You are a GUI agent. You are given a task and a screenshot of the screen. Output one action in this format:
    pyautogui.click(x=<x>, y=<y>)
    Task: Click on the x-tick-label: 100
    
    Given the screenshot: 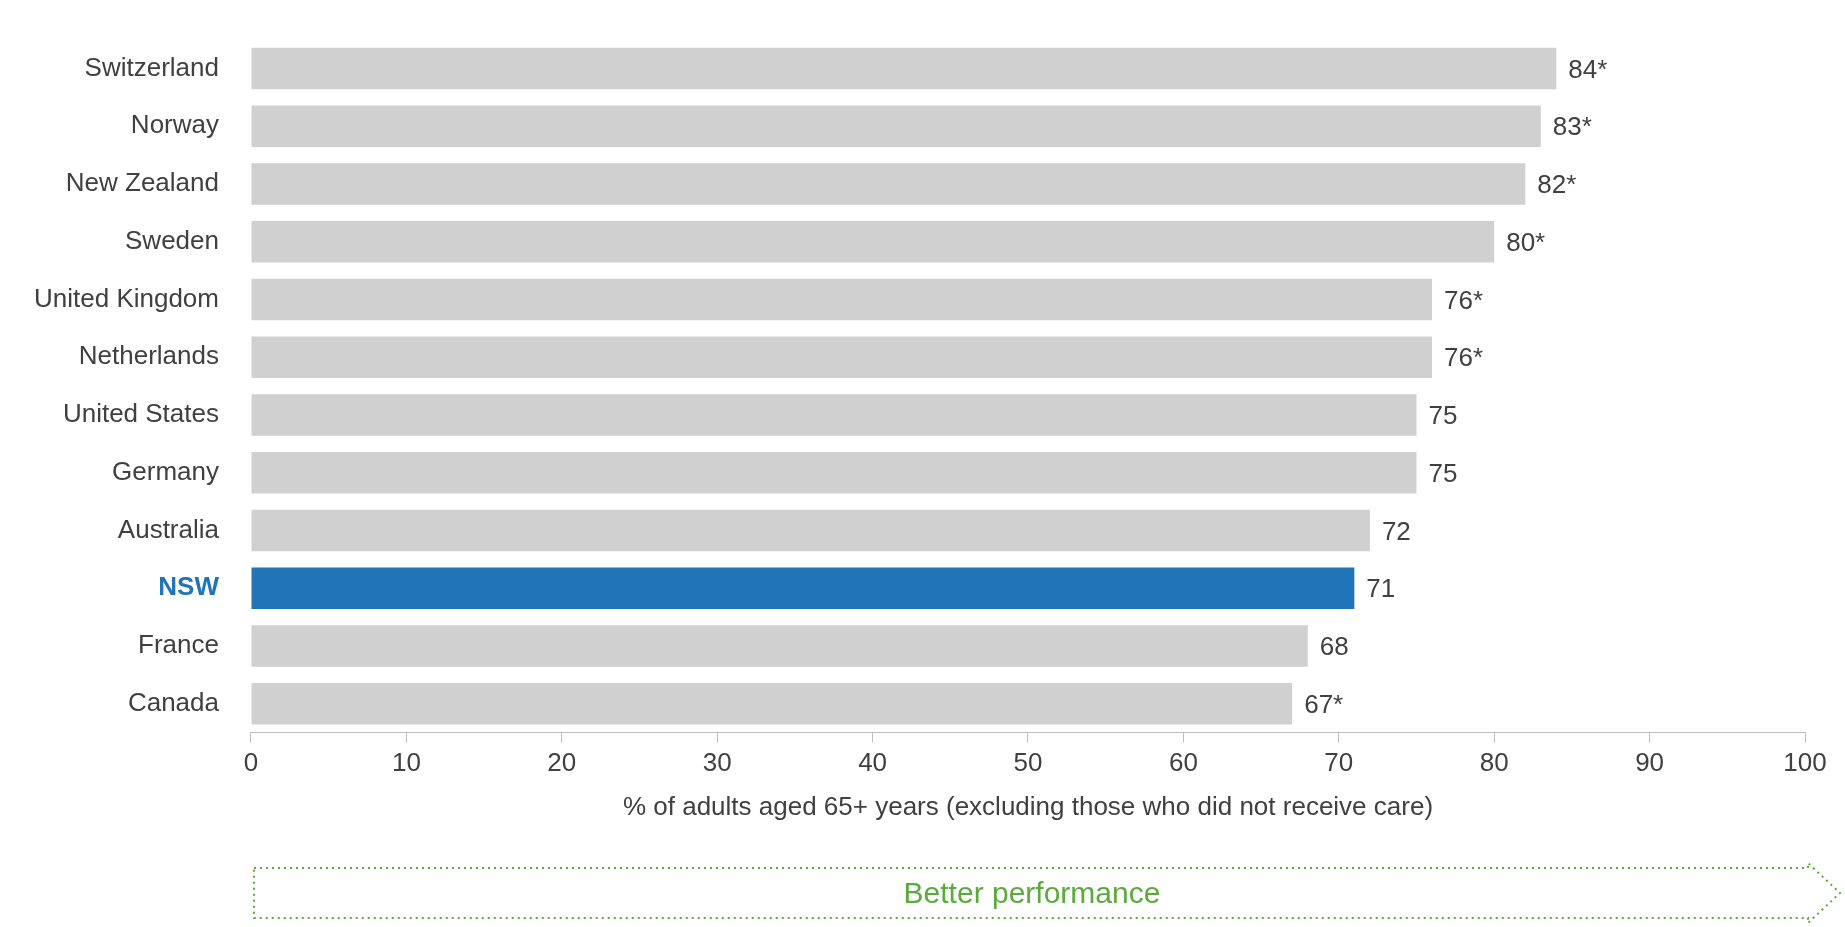 What is the action you would take?
    pyautogui.click(x=1805, y=762)
    